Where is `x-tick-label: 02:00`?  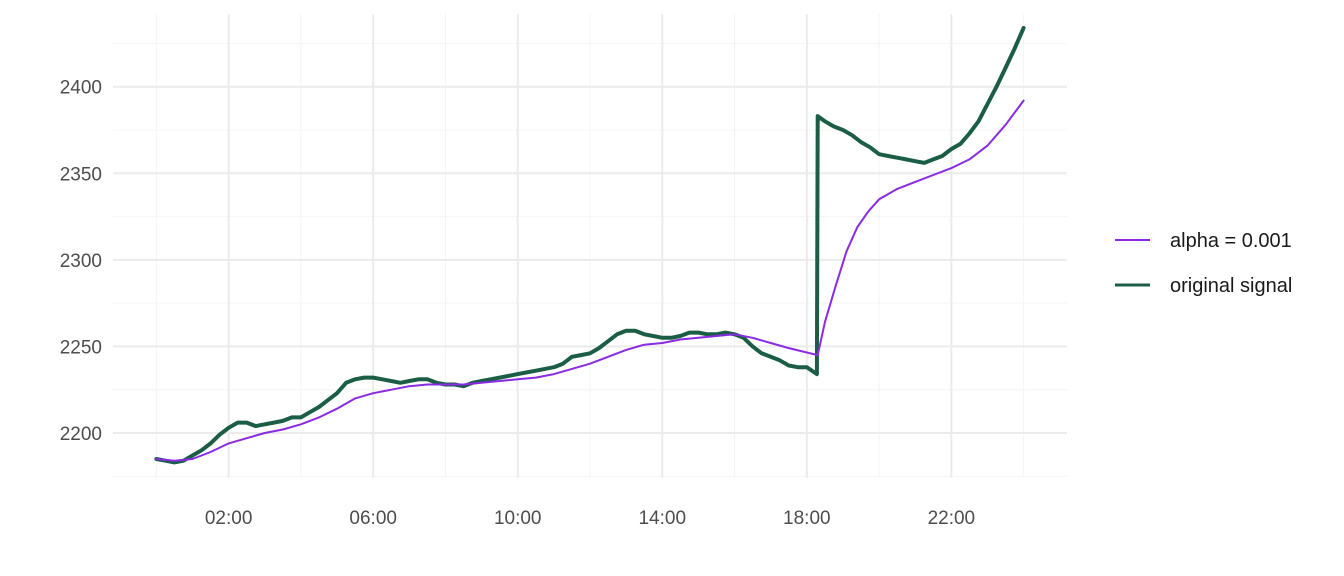 x-tick-label: 02:00 is located at coordinates (229, 518).